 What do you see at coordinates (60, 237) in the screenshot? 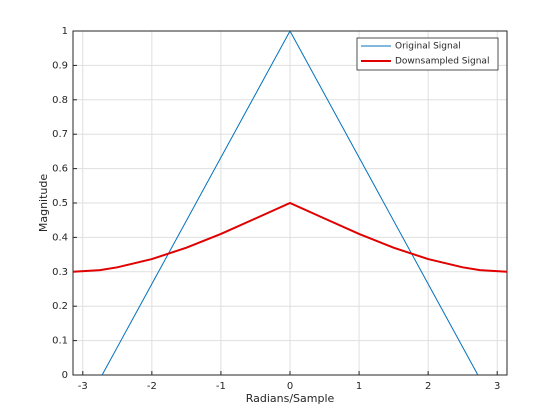
I see `y-tick-label: 0.4` at bounding box center [60, 237].